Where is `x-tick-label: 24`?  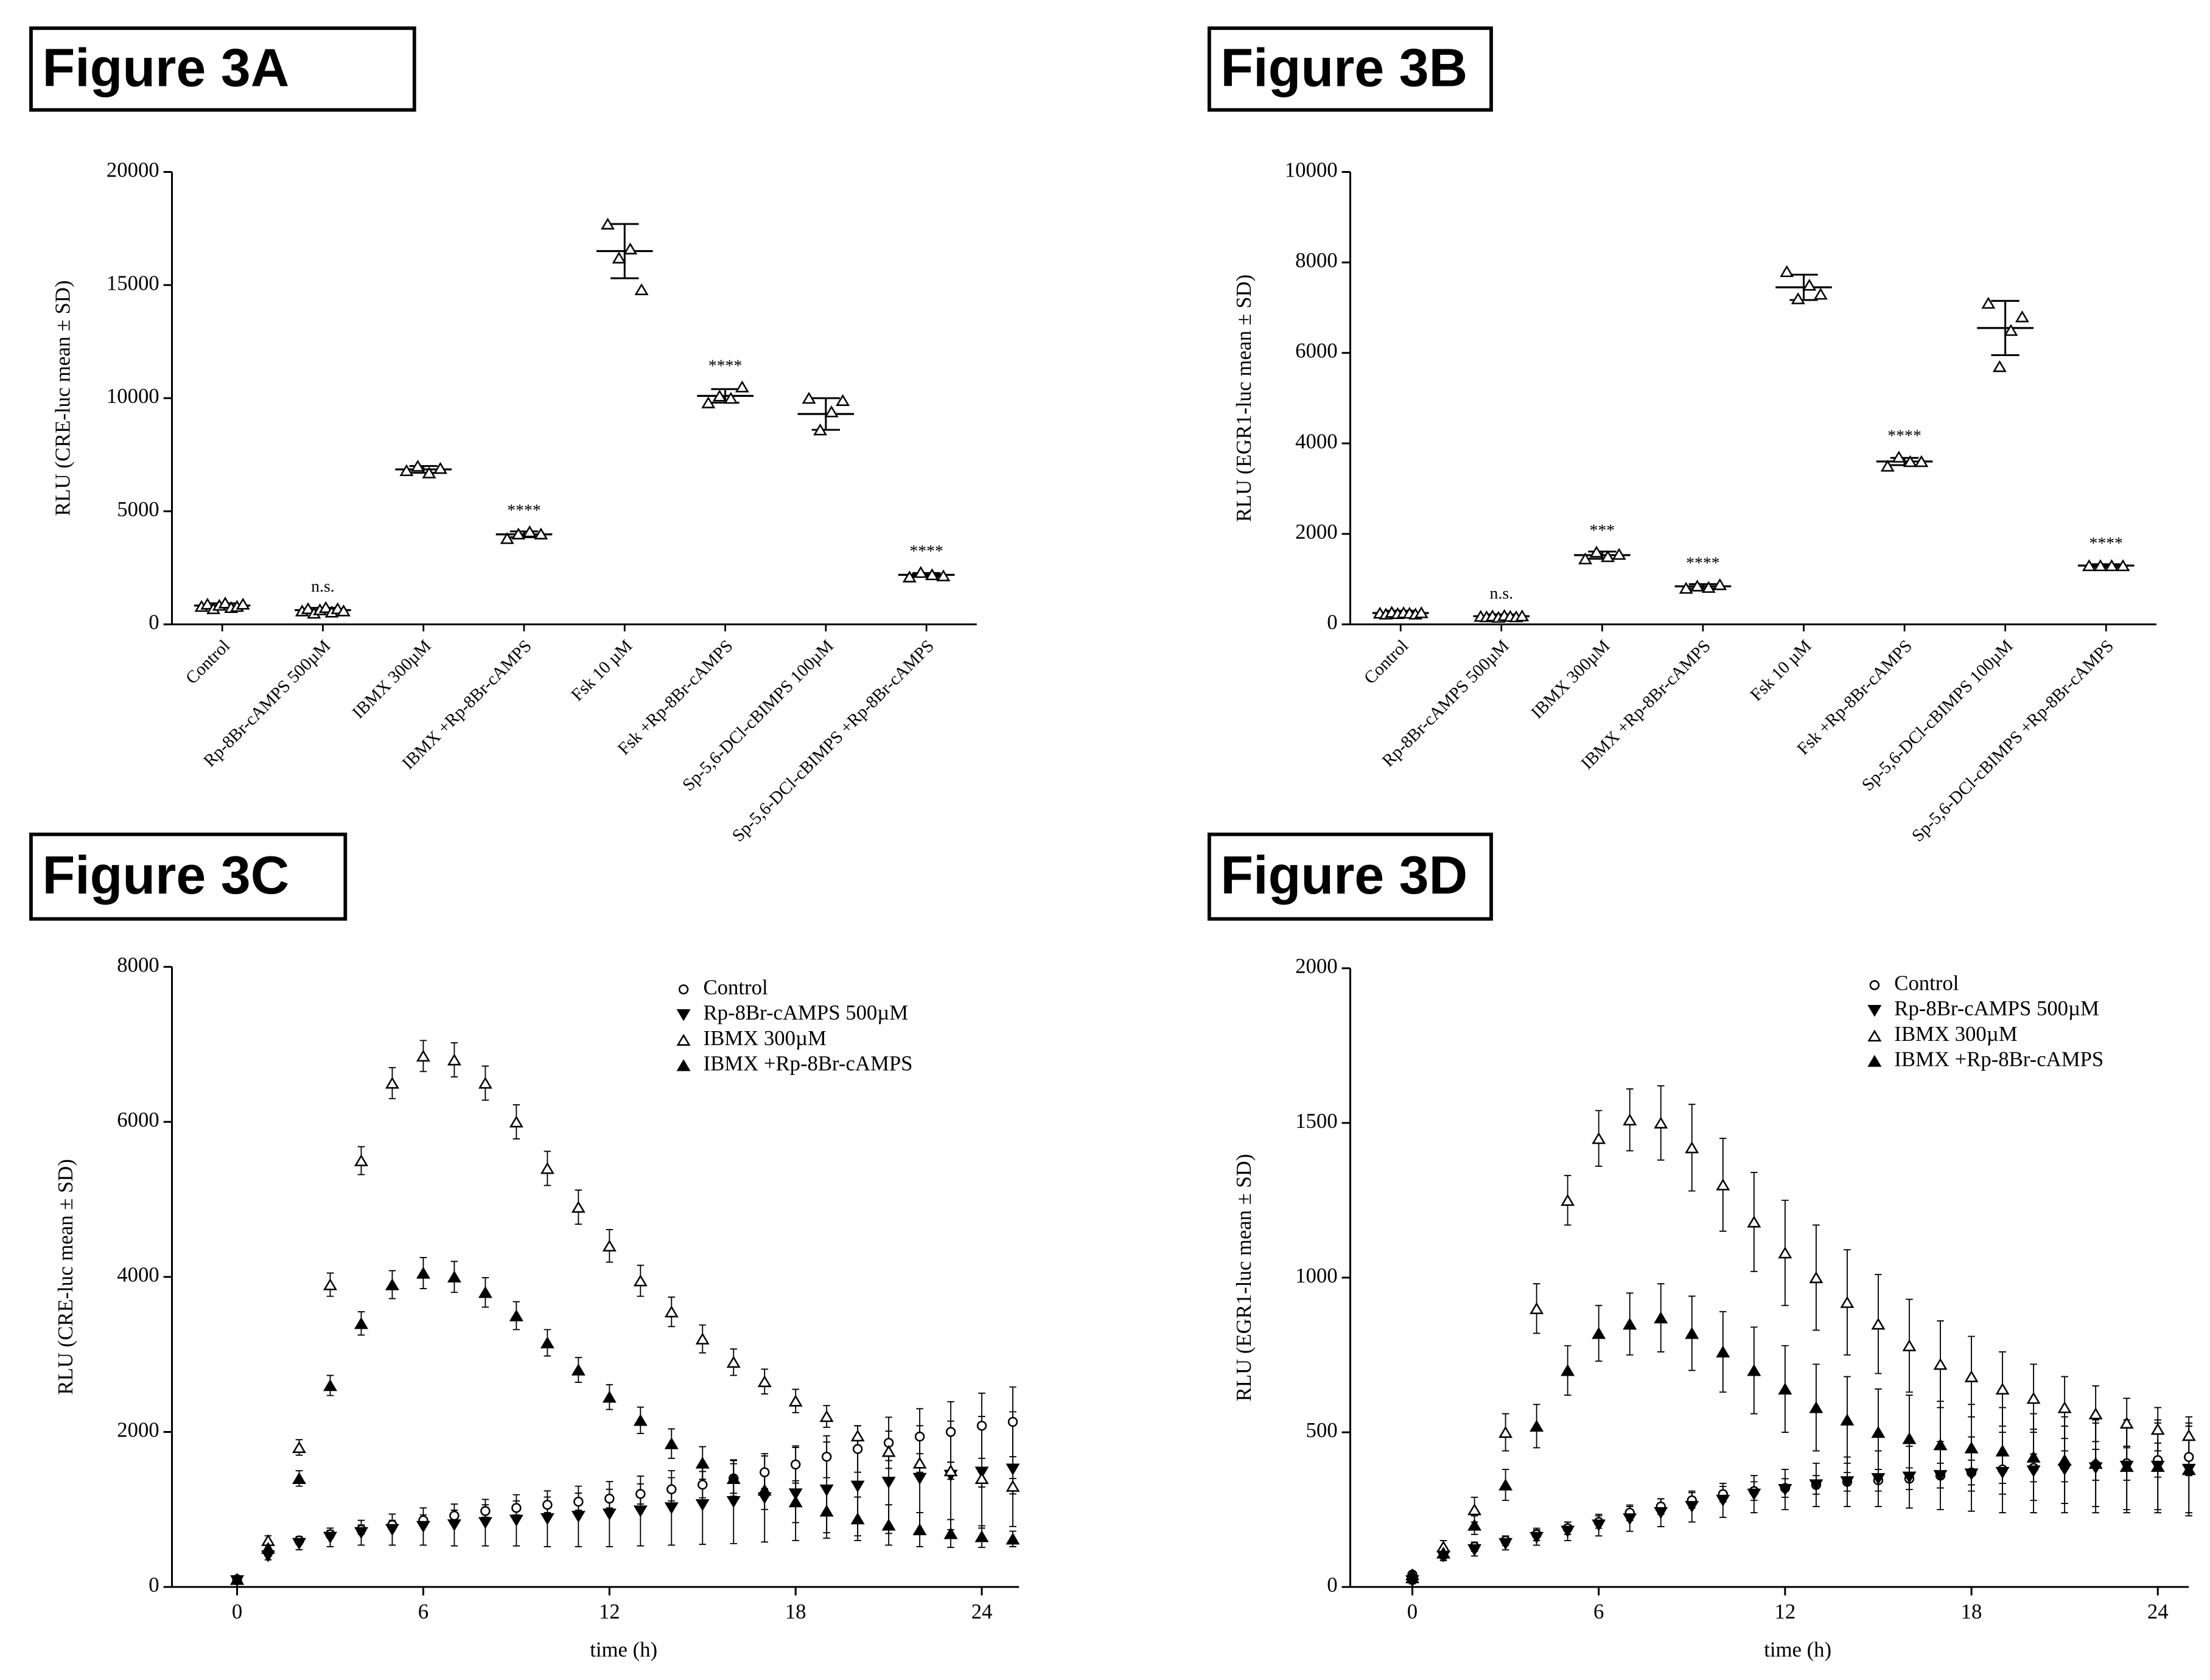
x-tick-label: 24 is located at coordinates (982, 1612).